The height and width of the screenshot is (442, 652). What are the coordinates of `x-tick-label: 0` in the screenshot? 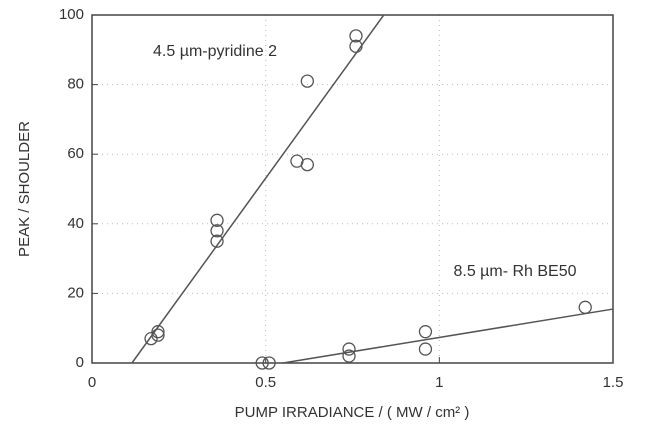 It's located at (92, 382).